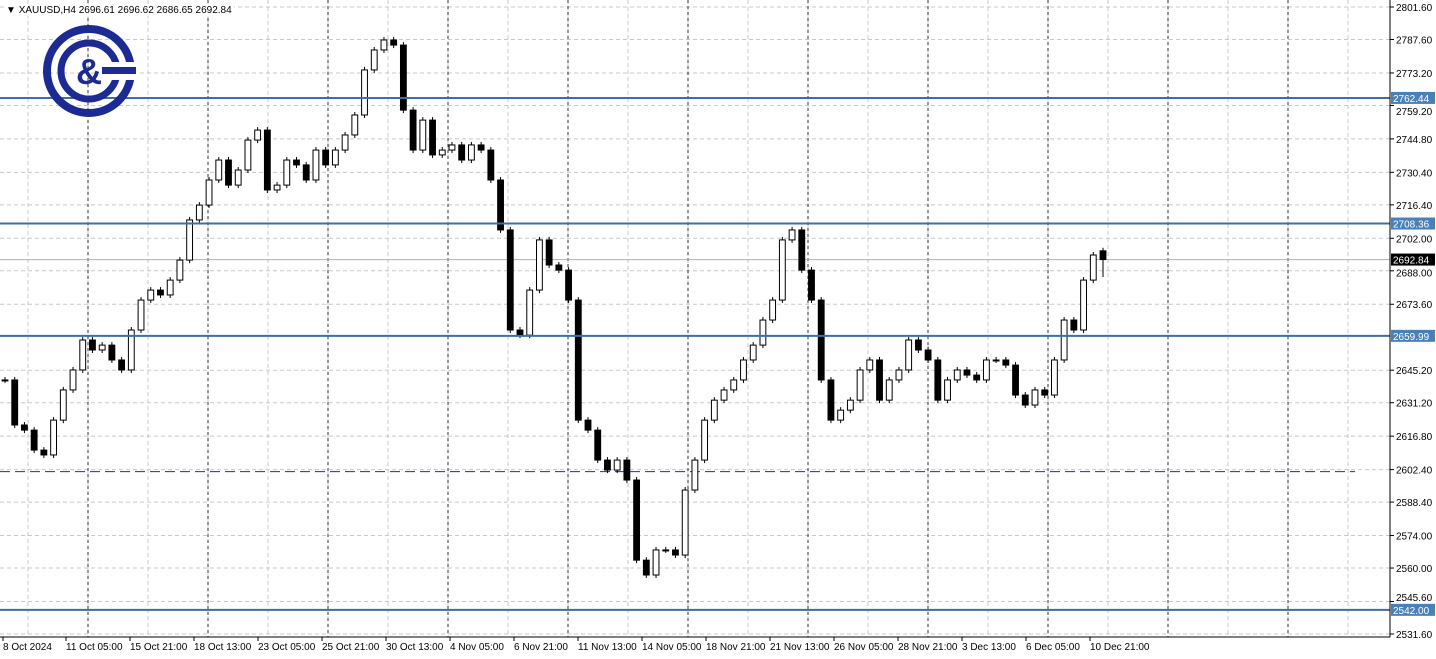 The height and width of the screenshot is (659, 1436). I want to click on high-value: 2696.62, so click(135, 10).